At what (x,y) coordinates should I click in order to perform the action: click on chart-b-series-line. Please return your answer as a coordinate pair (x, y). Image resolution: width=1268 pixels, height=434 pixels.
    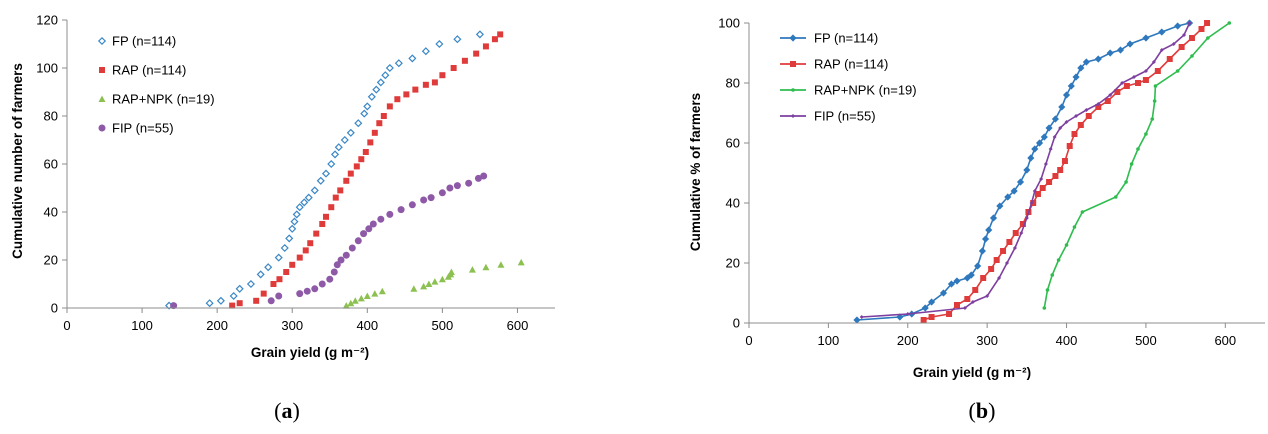
    Looking at the image, I should click on (1136, 165).